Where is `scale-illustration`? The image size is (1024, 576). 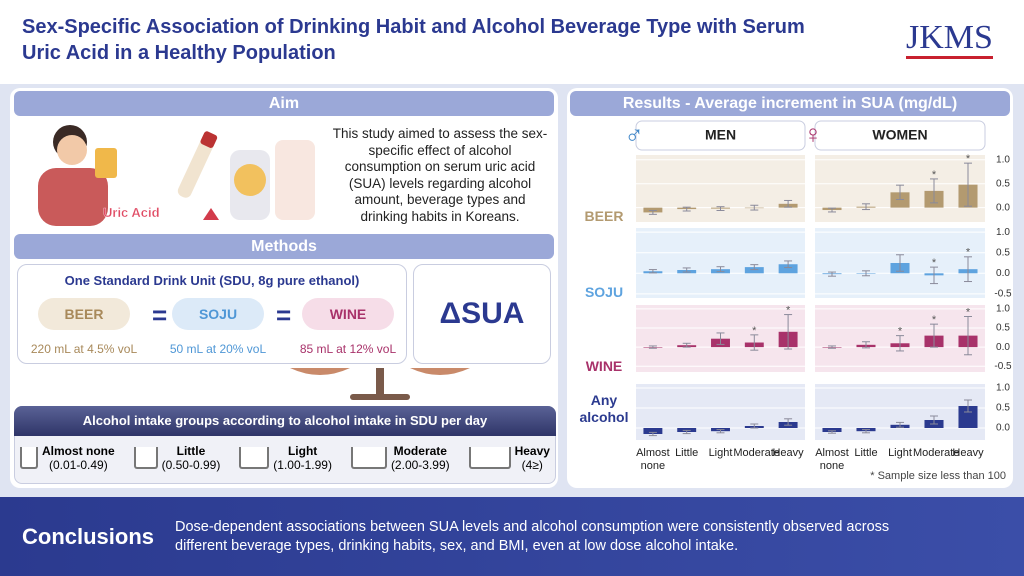 scale-illustration is located at coordinates (380, 384).